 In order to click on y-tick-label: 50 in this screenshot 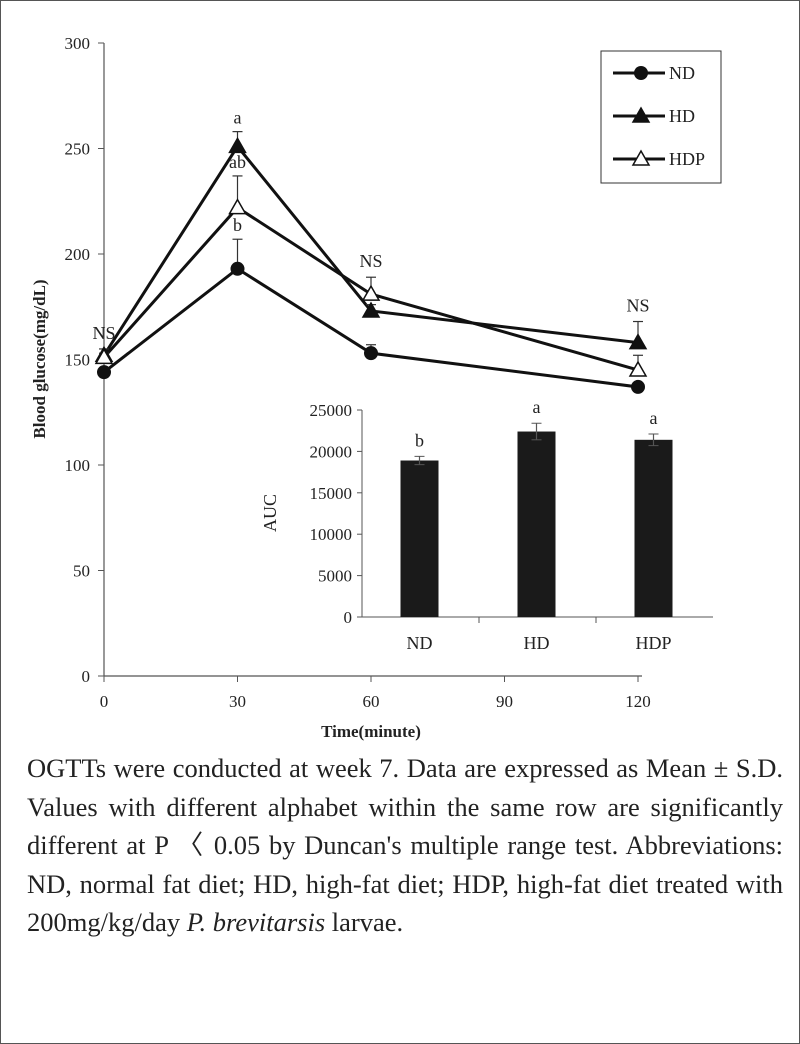, I will do `click(81, 571)`.